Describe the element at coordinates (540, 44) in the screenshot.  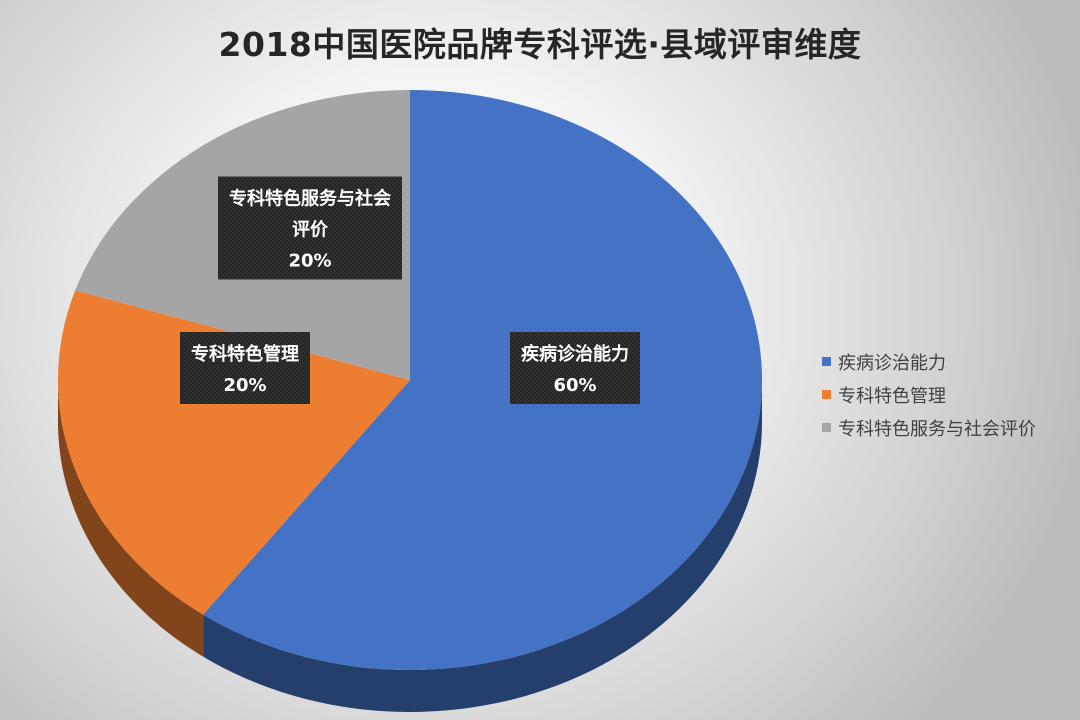
I see `chart-title: 2018中国医院品牌专科评选·县域评审维度` at that location.